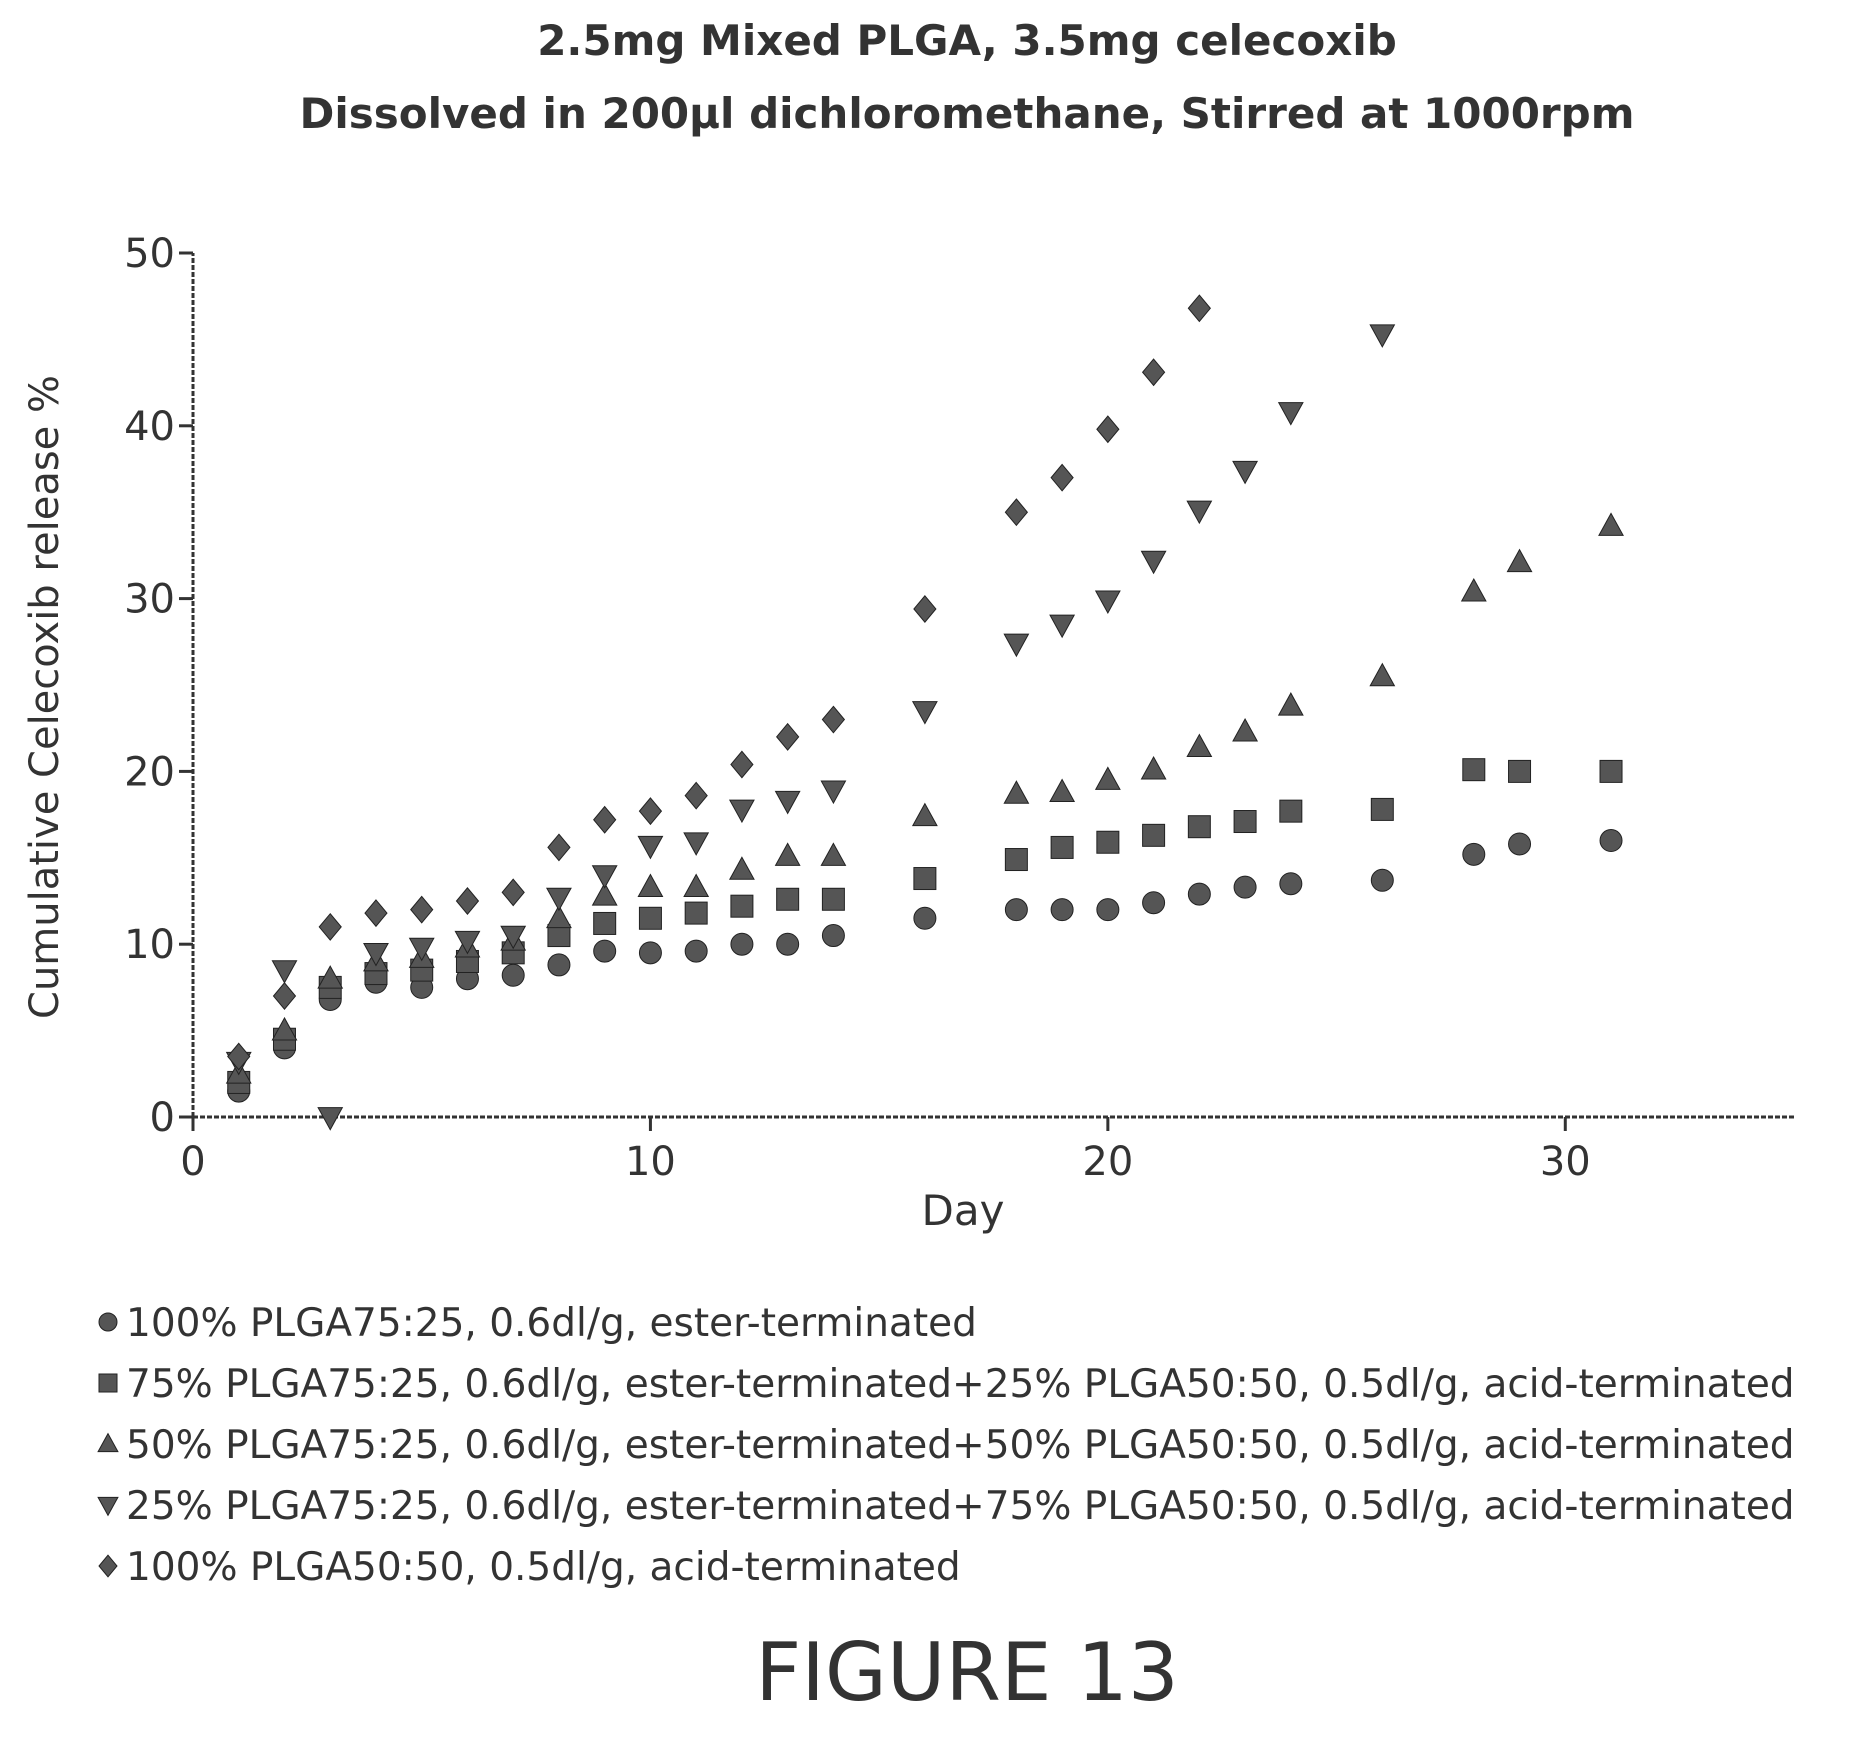 The height and width of the screenshot is (1750, 1869). I want to click on y-tick-label: 0, so click(162, 1118).